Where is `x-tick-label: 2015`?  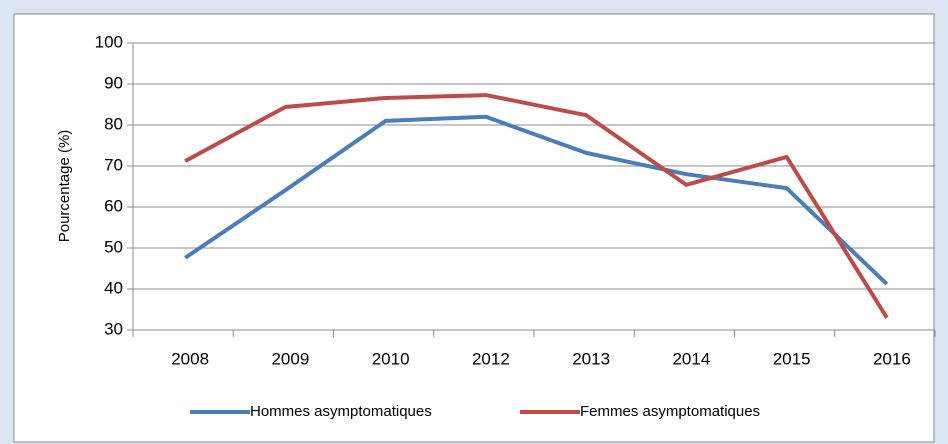
x-tick-label: 2015 is located at coordinates (792, 358).